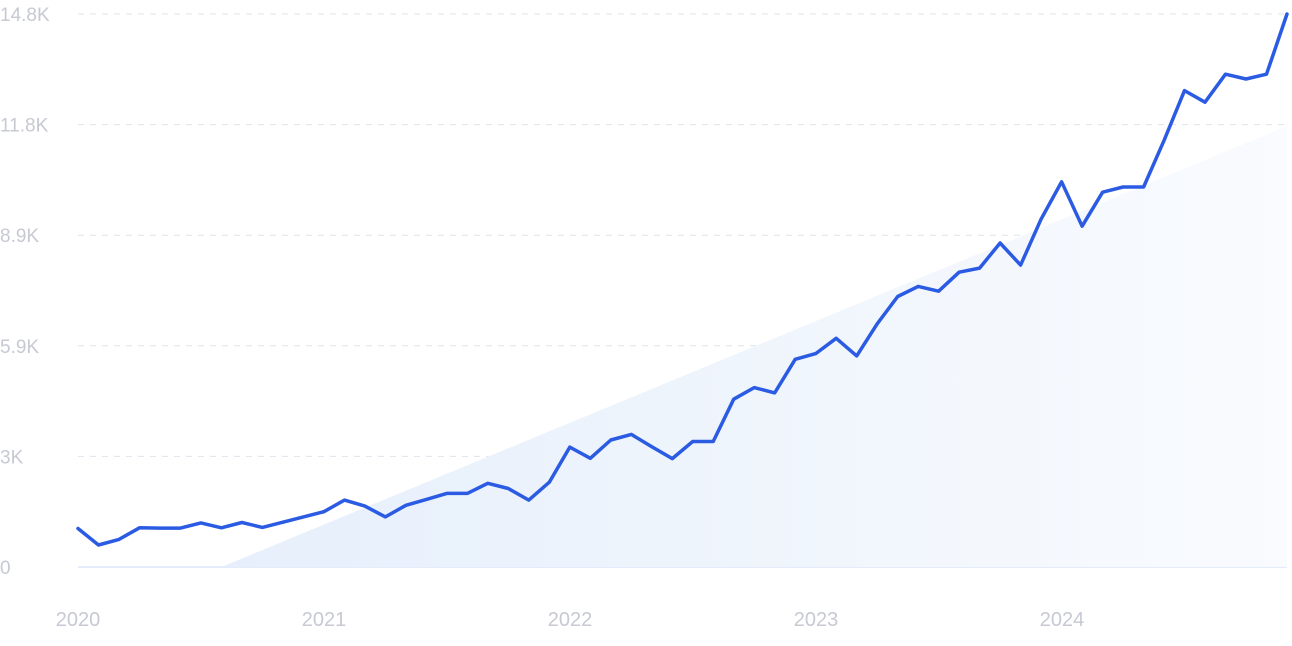 The image size is (1292, 646). Describe the element at coordinates (24, 126) in the screenshot. I see `y-tick-label: 11.8K` at that location.